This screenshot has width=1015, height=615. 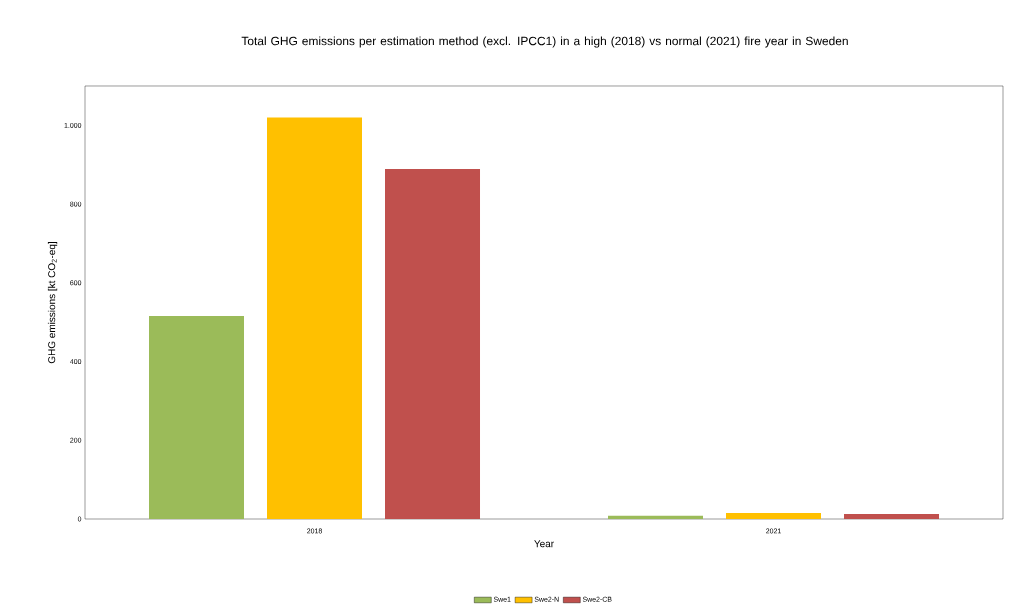 I want to click on x-axis-title: Year, so click(x=544, y=544).